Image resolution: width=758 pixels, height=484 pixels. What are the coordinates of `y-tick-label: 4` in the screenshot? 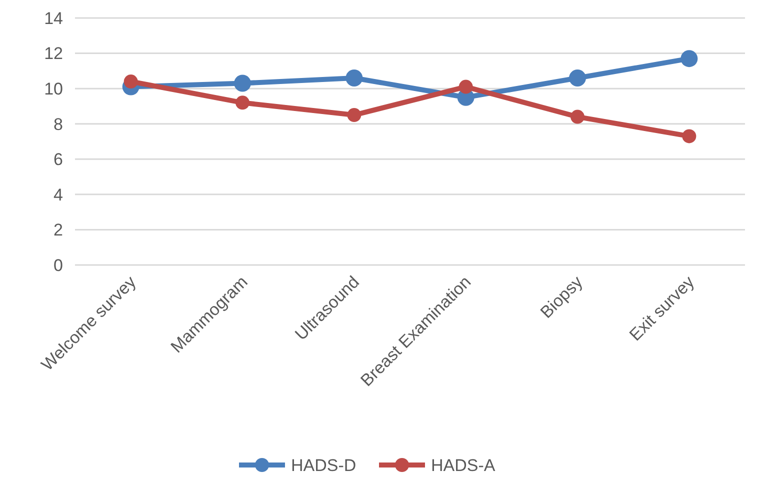 It's located at (58, 194).